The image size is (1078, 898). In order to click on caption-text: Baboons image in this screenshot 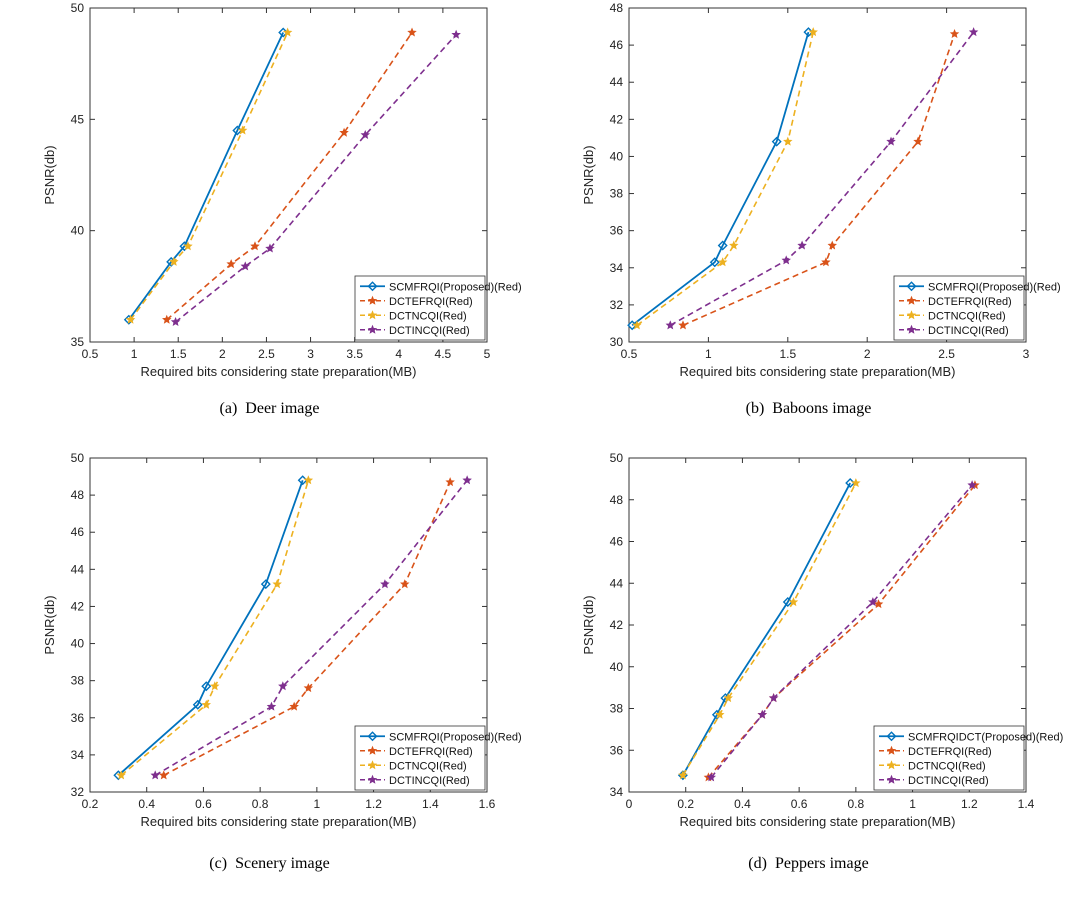, I will do `click(822, 408)`.